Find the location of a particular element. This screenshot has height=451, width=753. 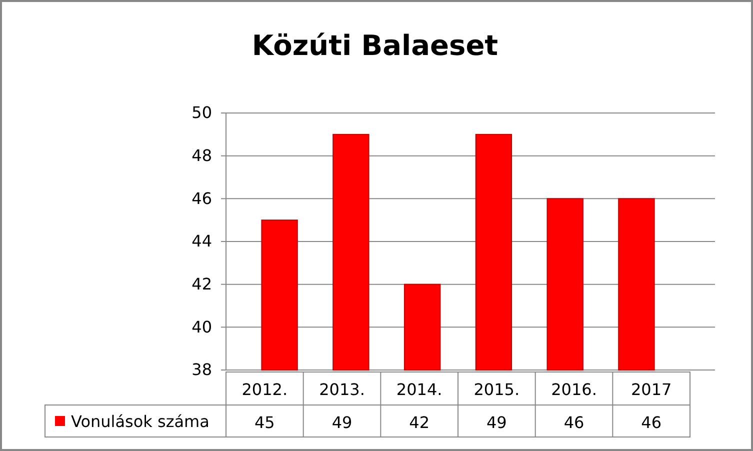

x-tick-label: 2014. is located at coordinates (419, 389).